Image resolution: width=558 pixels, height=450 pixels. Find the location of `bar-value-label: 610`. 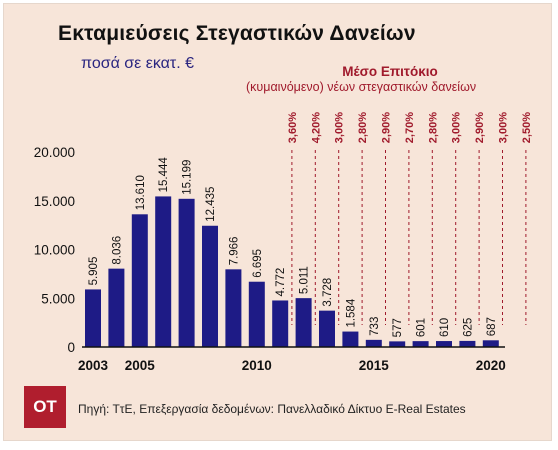

bar-value-label: 610 is located at coordinates (445, 327).